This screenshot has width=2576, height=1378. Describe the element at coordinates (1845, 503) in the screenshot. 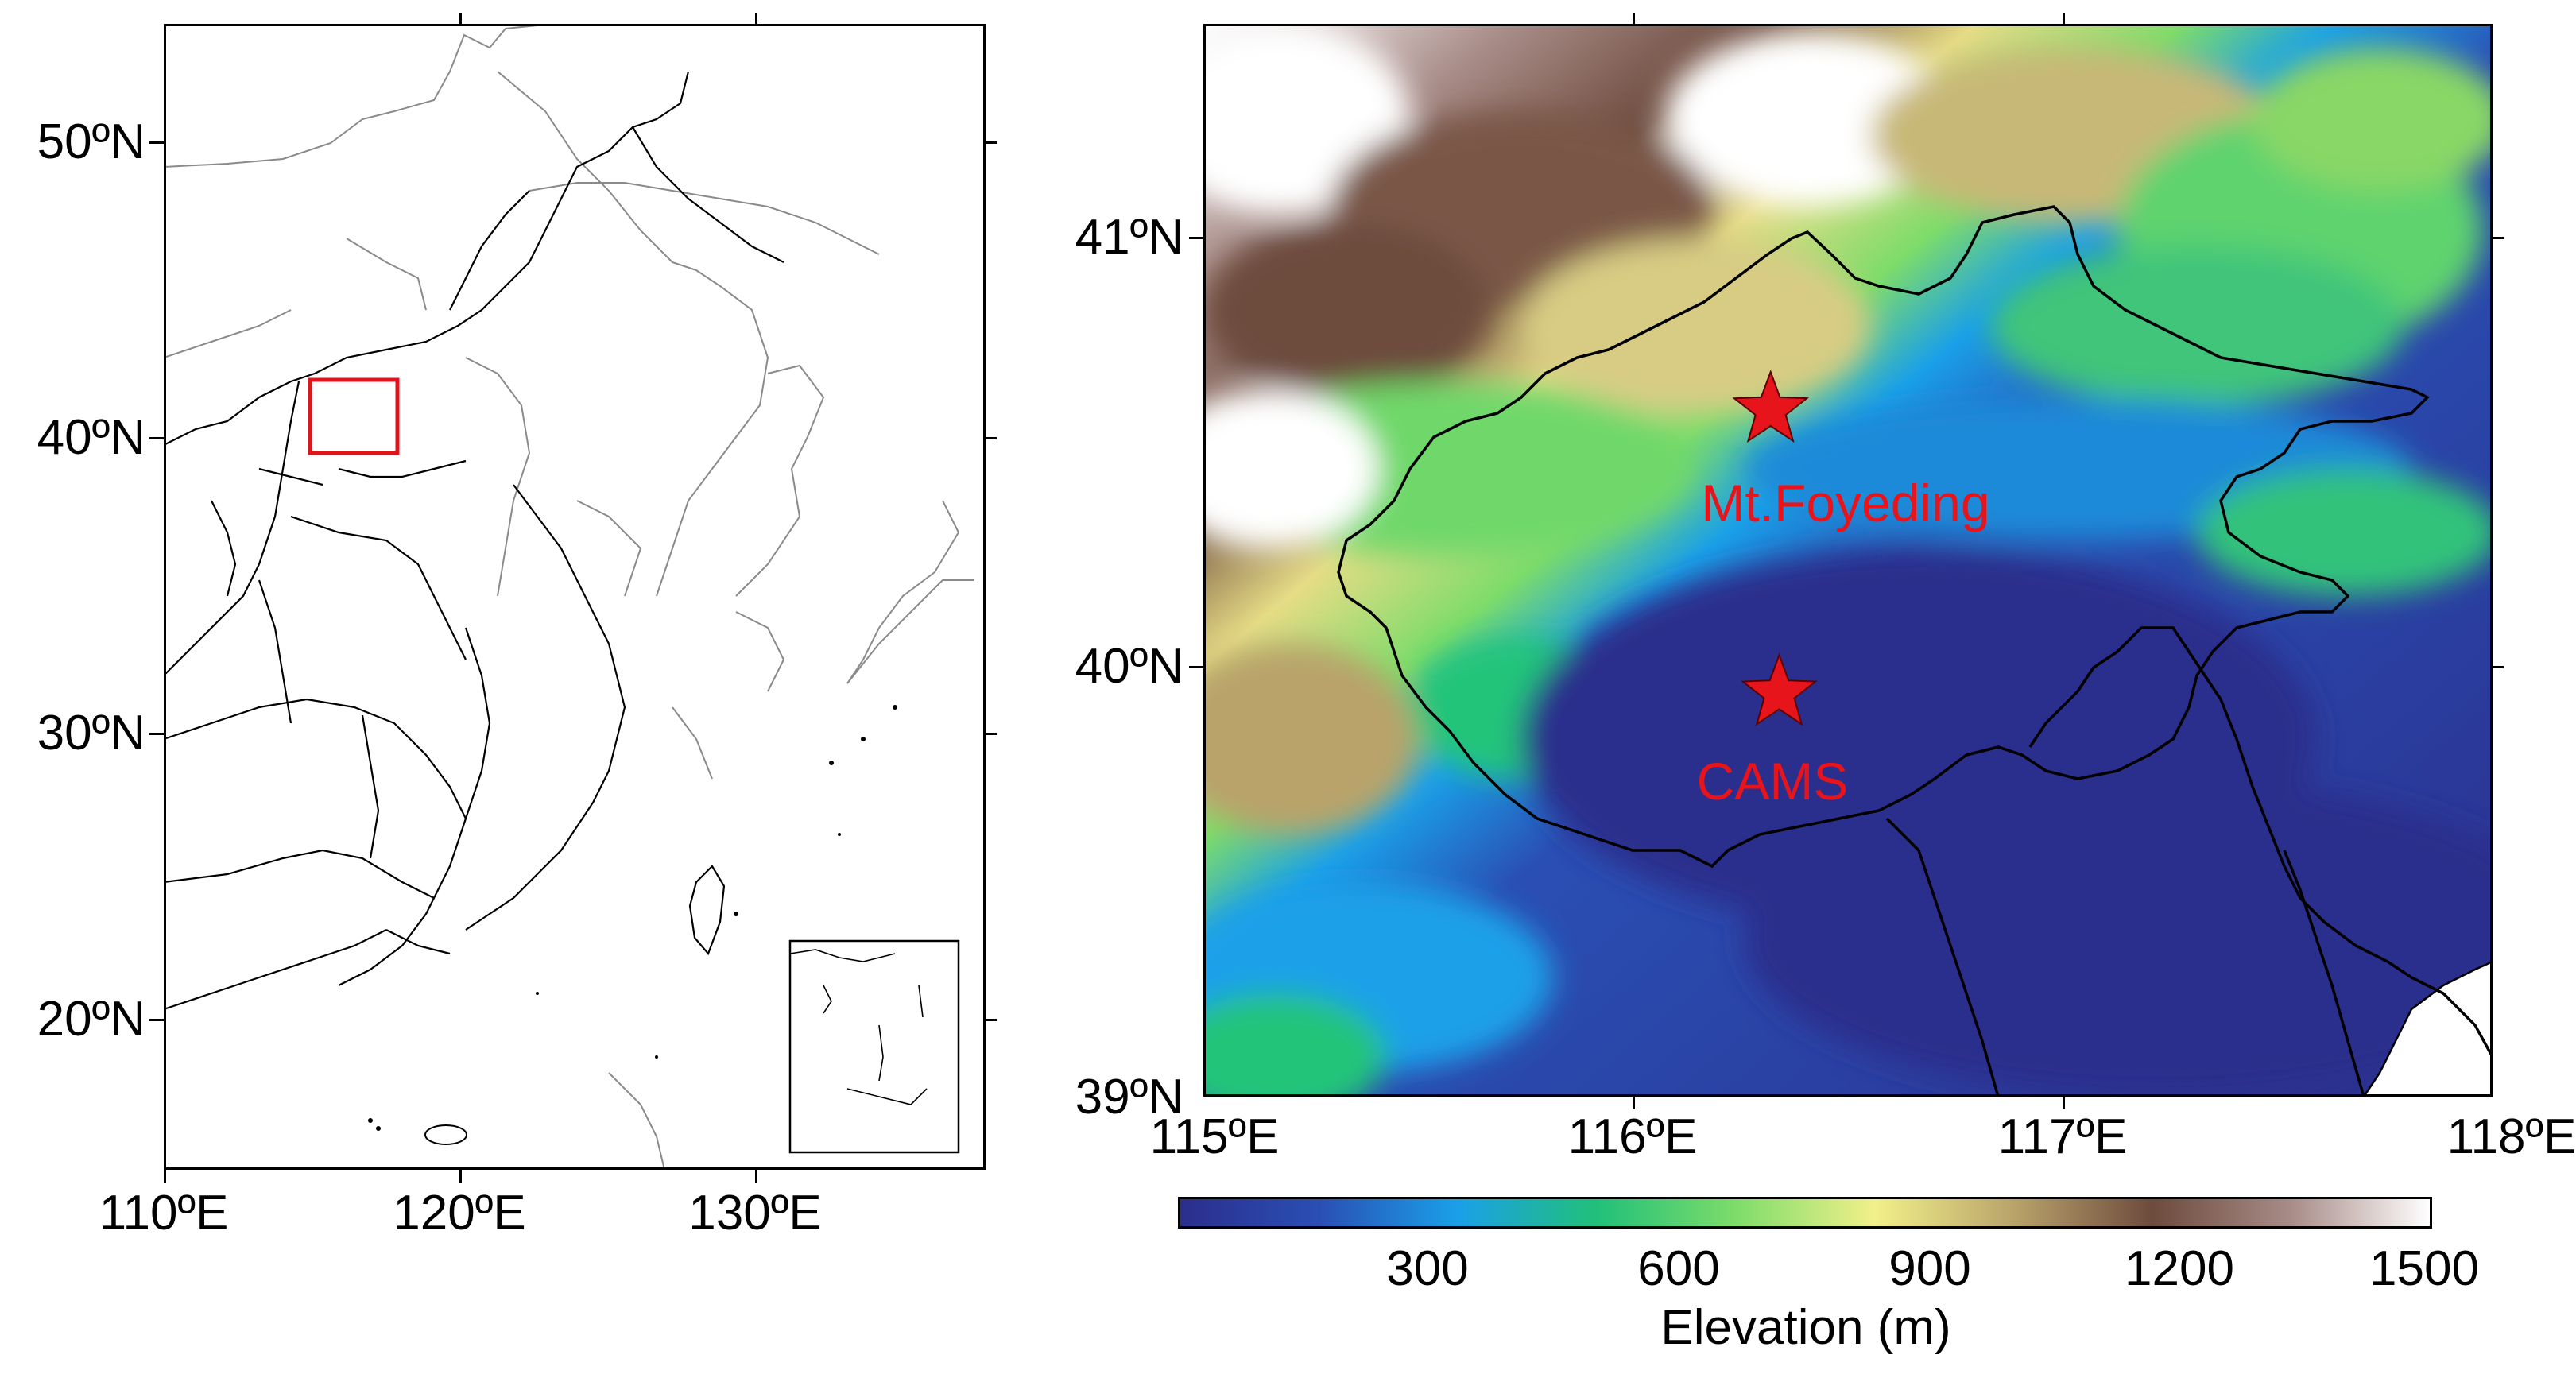

I see `site-label-mt-foyeding: Mt.Foyeding` at that location.